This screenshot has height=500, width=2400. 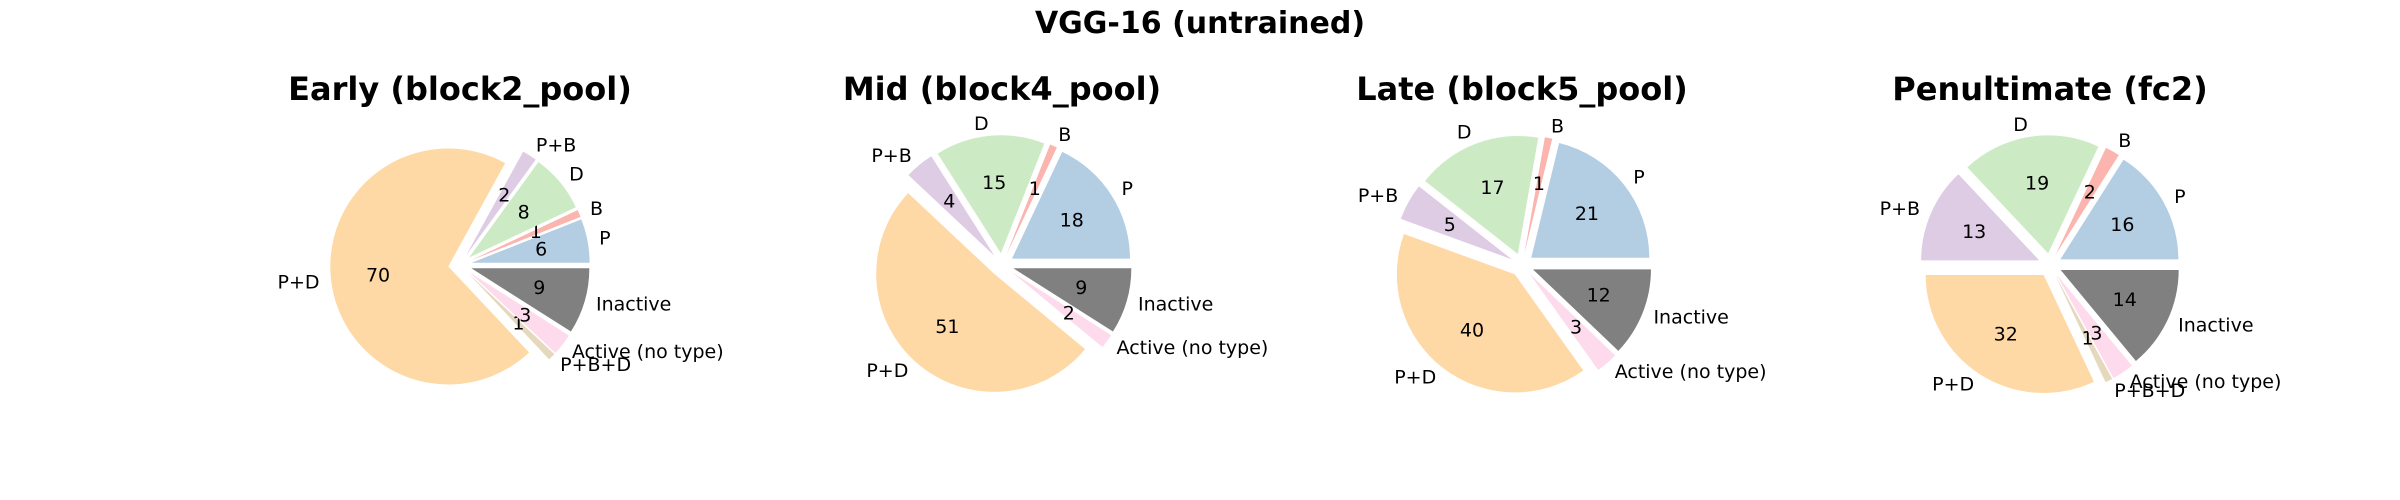 What do you see at coordinates (1974, 232) in the screenshot?
I see `pie-value-p-b: 13` at bounding box center [1974, 232].